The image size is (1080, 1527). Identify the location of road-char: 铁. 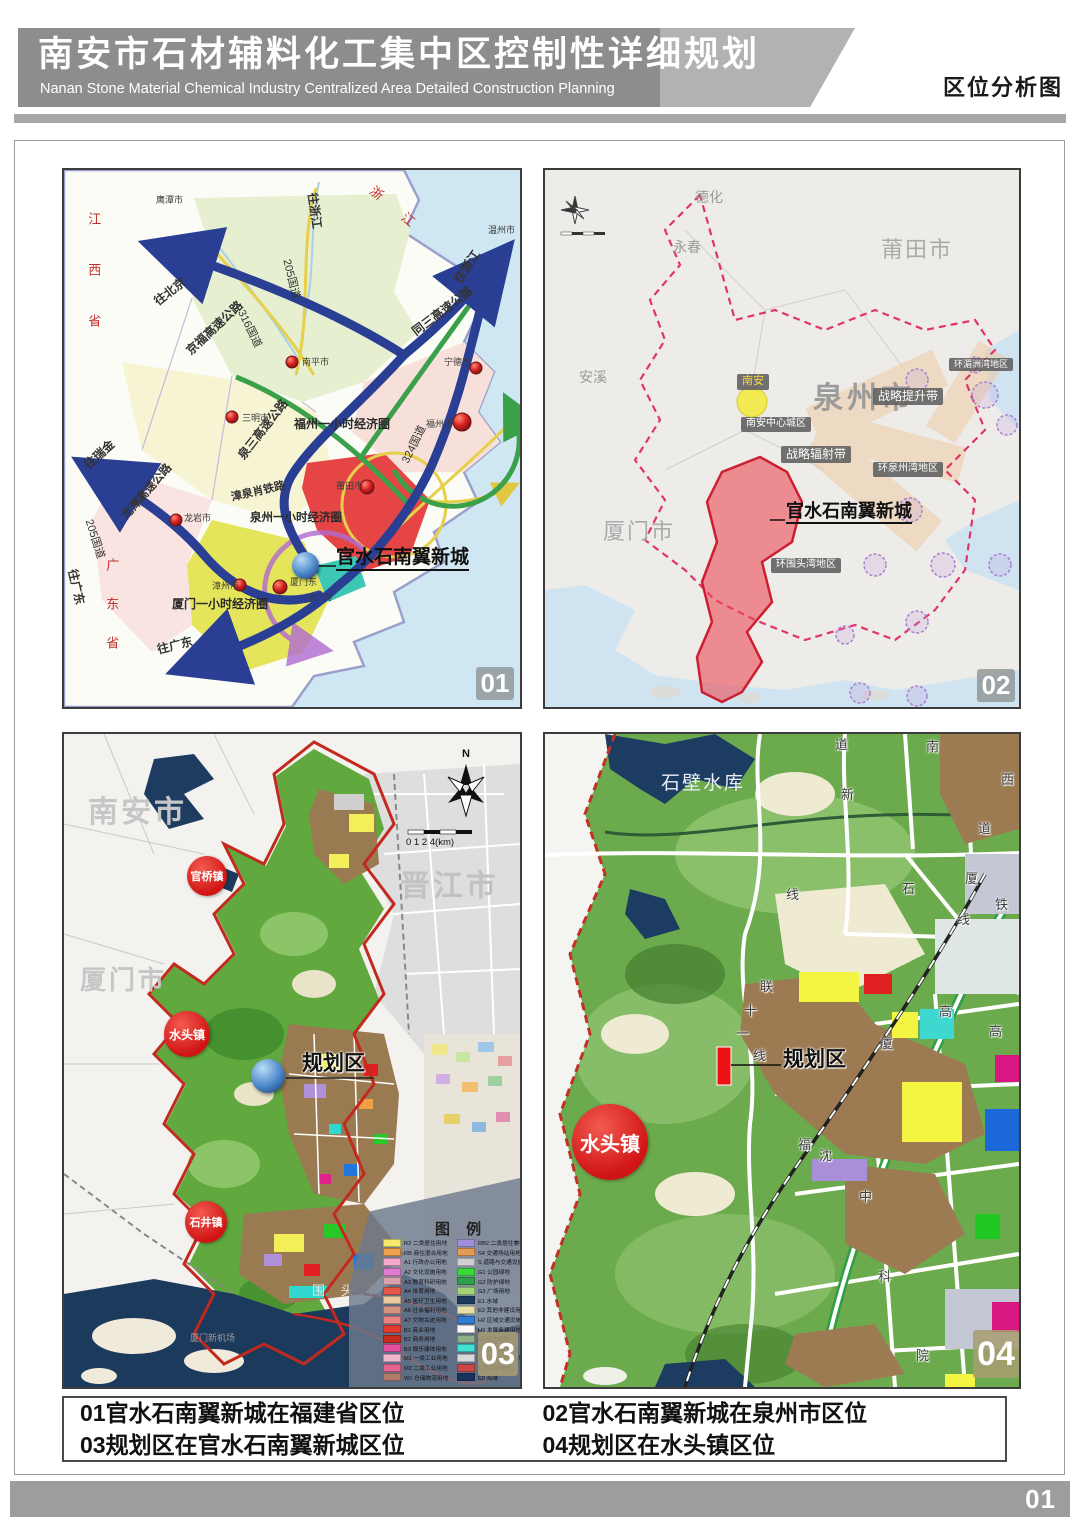
(1002, 904).